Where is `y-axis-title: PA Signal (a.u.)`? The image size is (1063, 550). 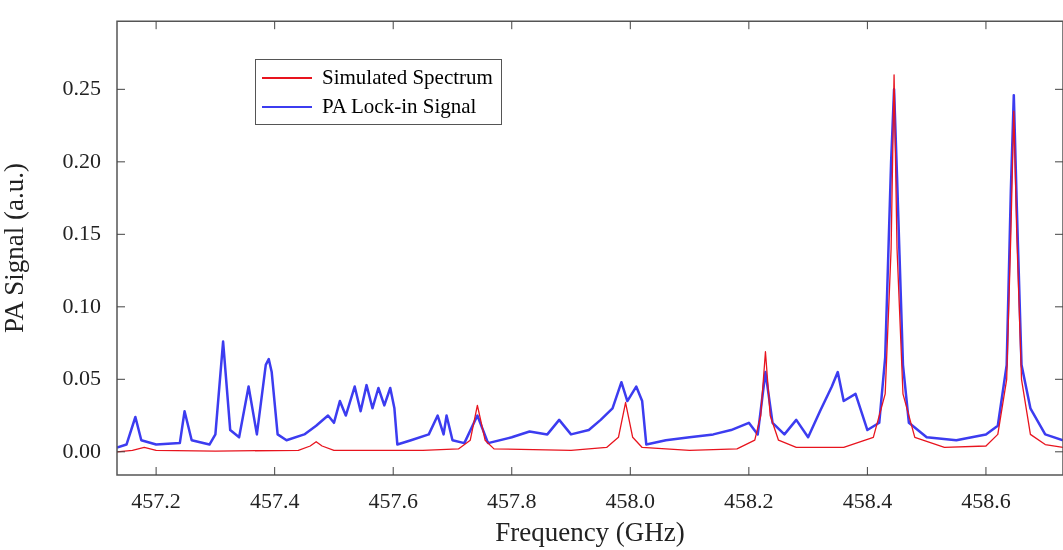 y-axis-title: PA Signal (a.u.) is located at coordinates (15, 248).